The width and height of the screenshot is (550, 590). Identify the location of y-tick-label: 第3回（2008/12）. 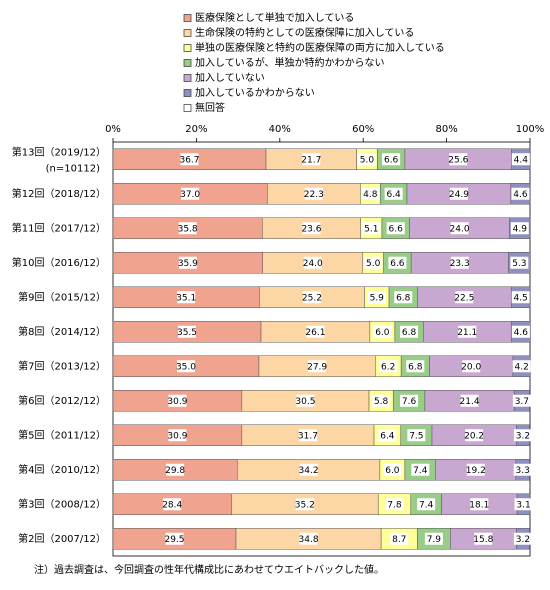
(62, 503).